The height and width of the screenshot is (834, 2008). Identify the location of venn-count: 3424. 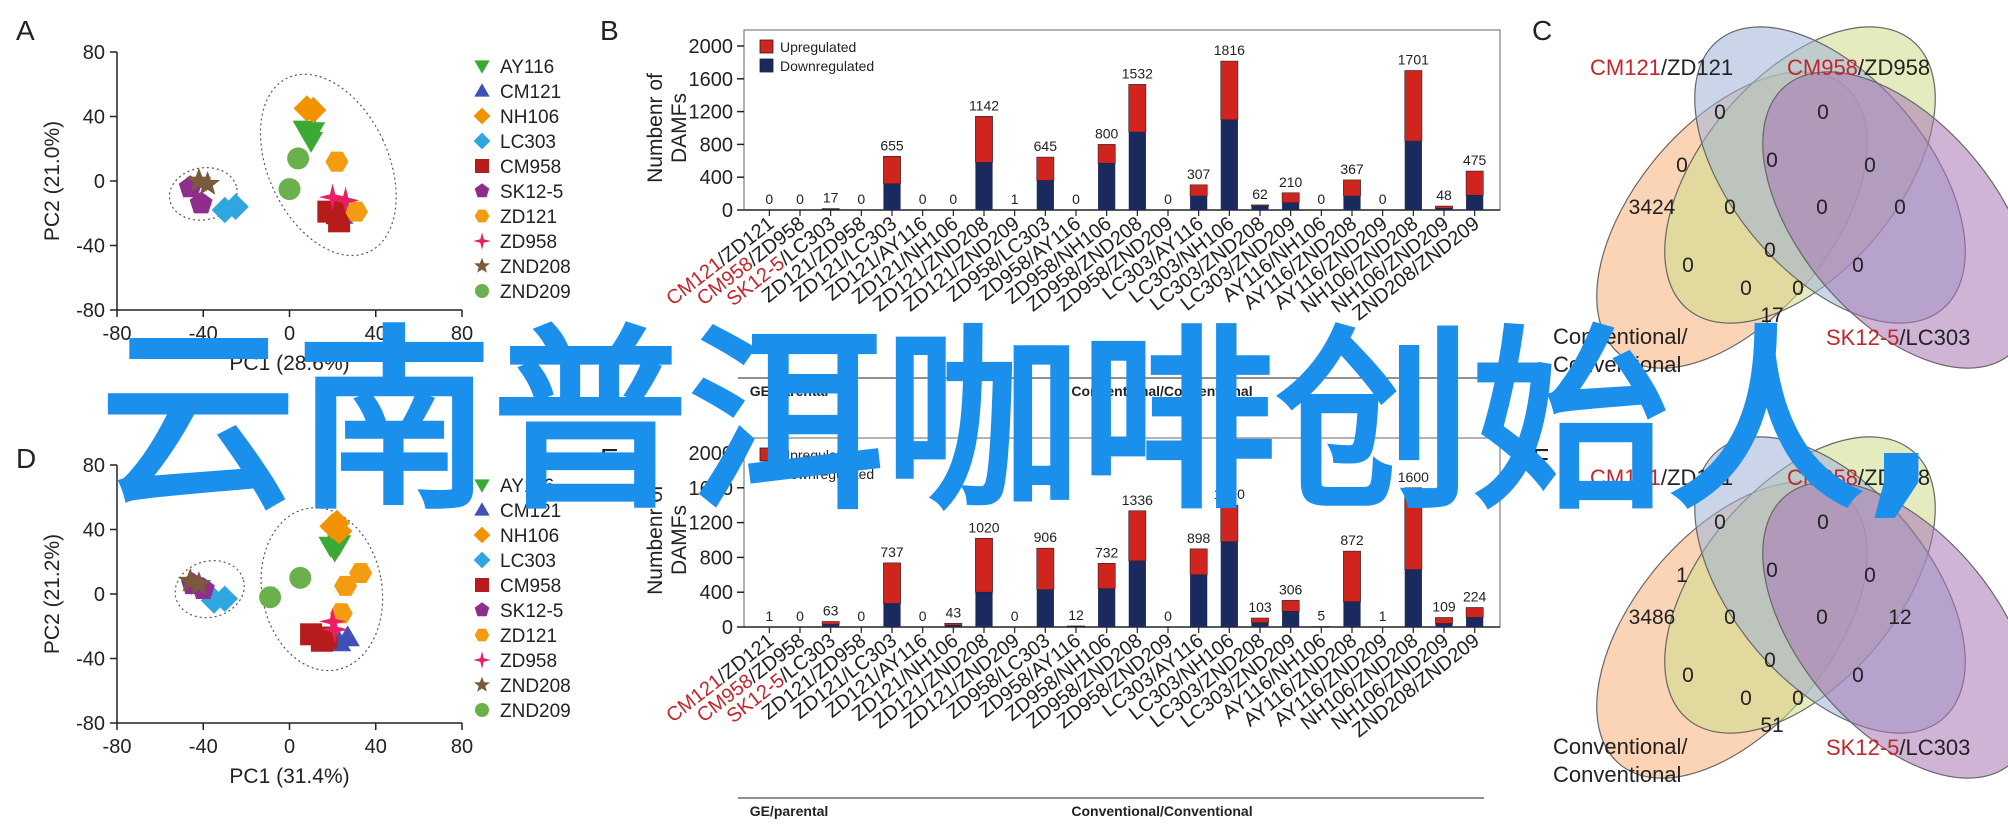
(1652, 207).